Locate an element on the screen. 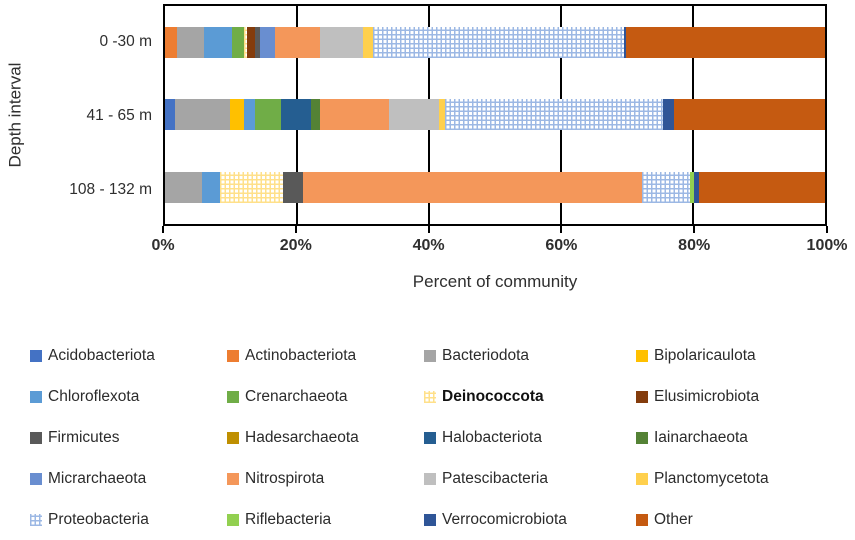 Image resolution: width=855 pixels, height=540 pixels. legend-label: Crenarchaeota is located at coordinates (296, 396).